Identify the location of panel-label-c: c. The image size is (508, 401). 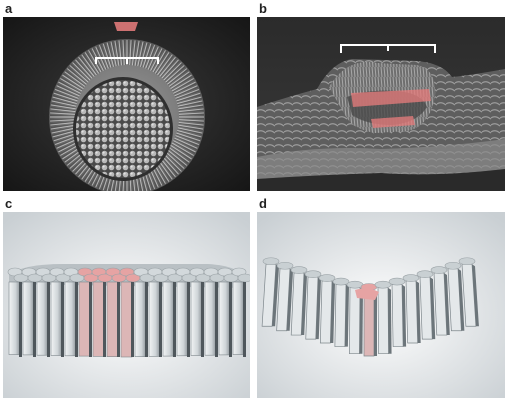
(9, 203).